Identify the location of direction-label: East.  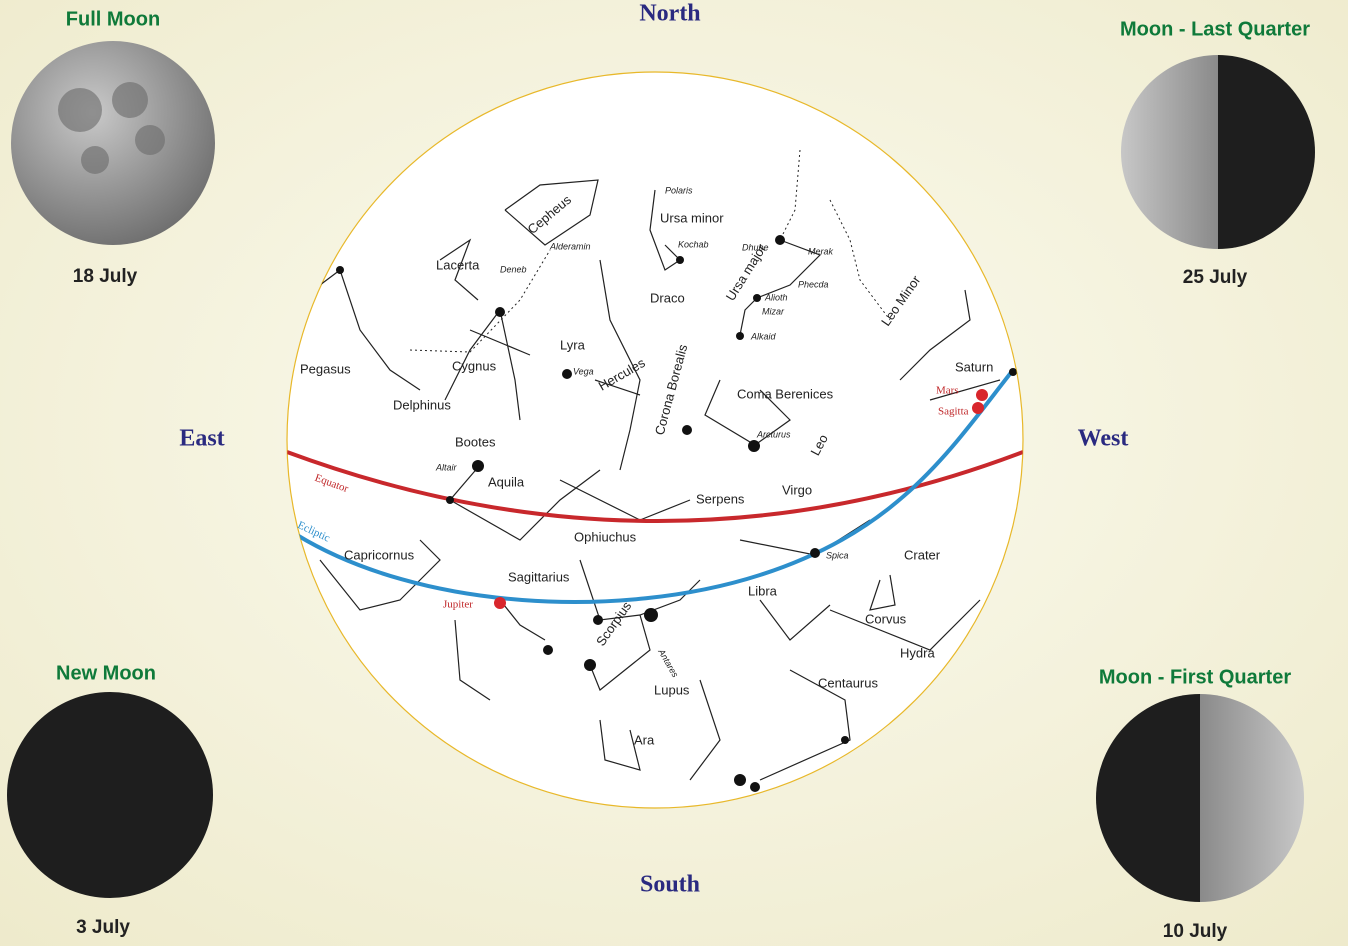
(201, 439).